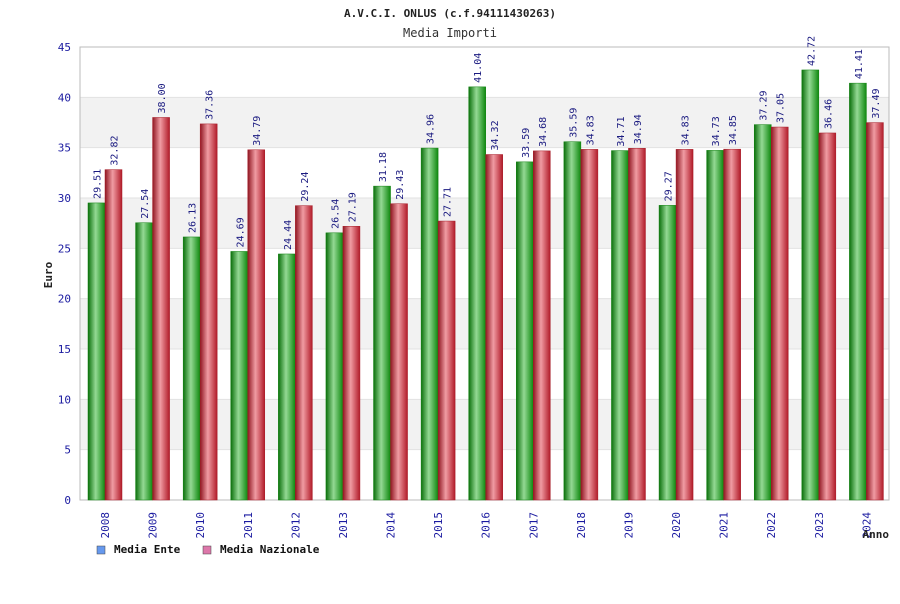 The height and width of the screenshot is (604, 900). I want to click on bar-media-ente-2012, so click(287, 377).